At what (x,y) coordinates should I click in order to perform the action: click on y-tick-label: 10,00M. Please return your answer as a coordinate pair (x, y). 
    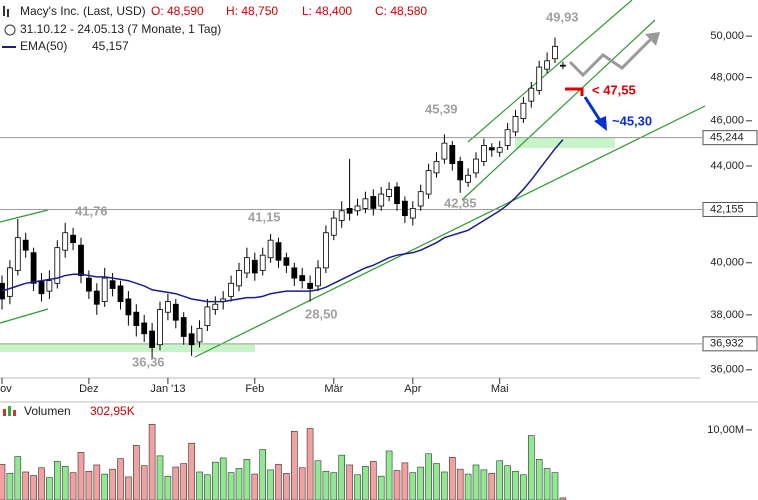
    Looking at the image, I should click on (725, 430).